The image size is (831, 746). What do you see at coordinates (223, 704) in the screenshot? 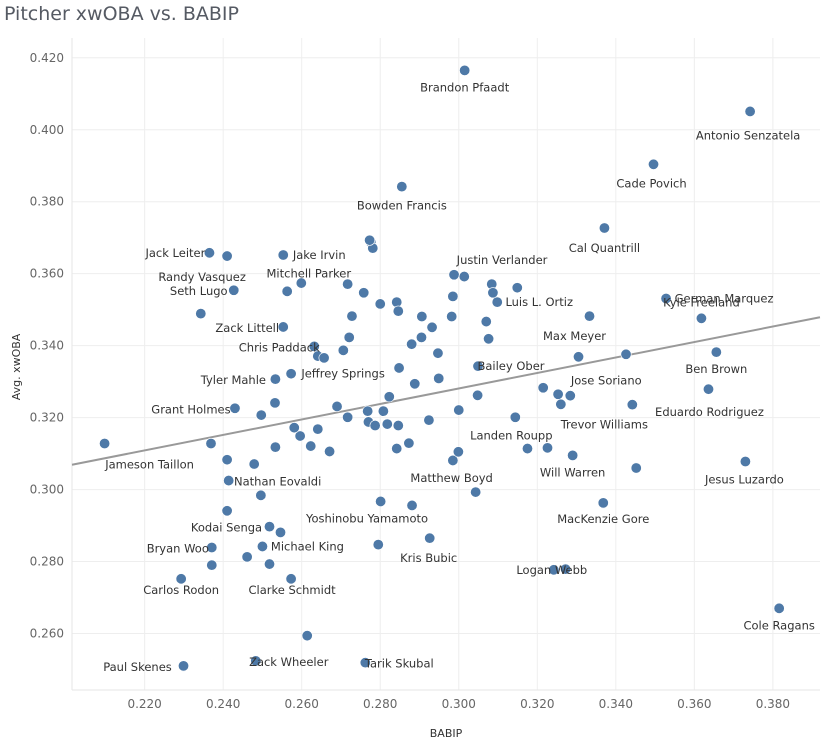
I see `x-tick-label: 0.240` at bounding box center [223, 704].